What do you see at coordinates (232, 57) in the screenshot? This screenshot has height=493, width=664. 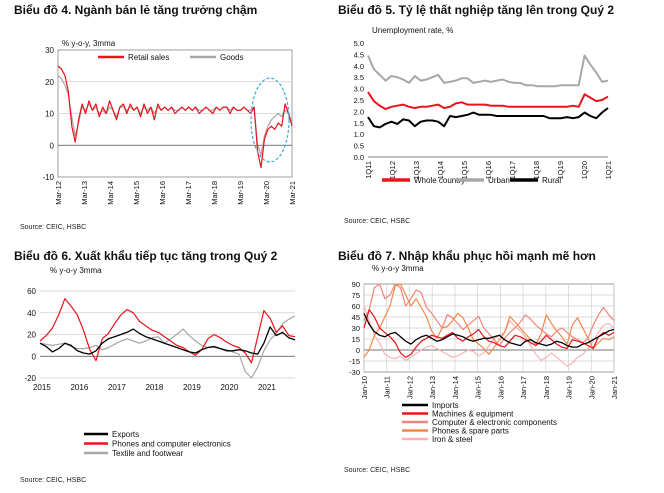 I see `legend-label: Goods` at bounding box center [232, 57].